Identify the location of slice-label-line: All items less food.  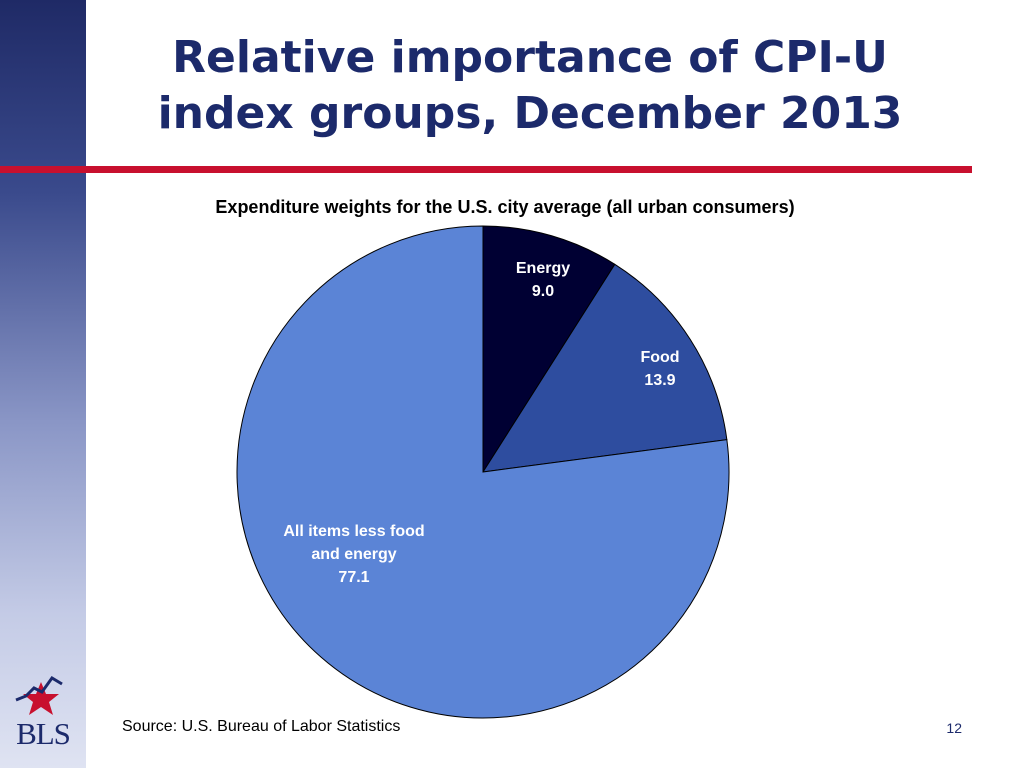
(353, 531).